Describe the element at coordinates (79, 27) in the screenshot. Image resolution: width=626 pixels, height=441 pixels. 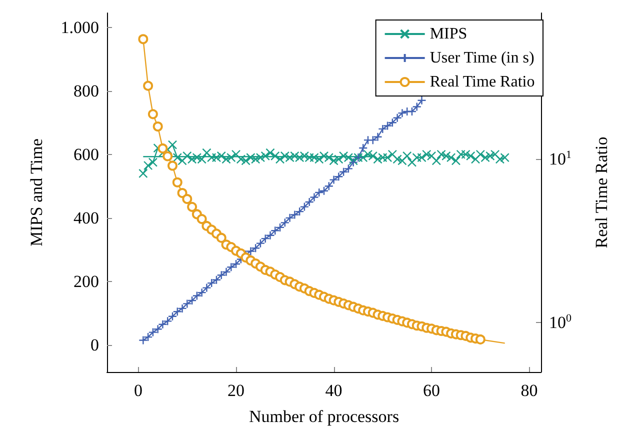
I see `y-tick-label: 1.000` at that location.